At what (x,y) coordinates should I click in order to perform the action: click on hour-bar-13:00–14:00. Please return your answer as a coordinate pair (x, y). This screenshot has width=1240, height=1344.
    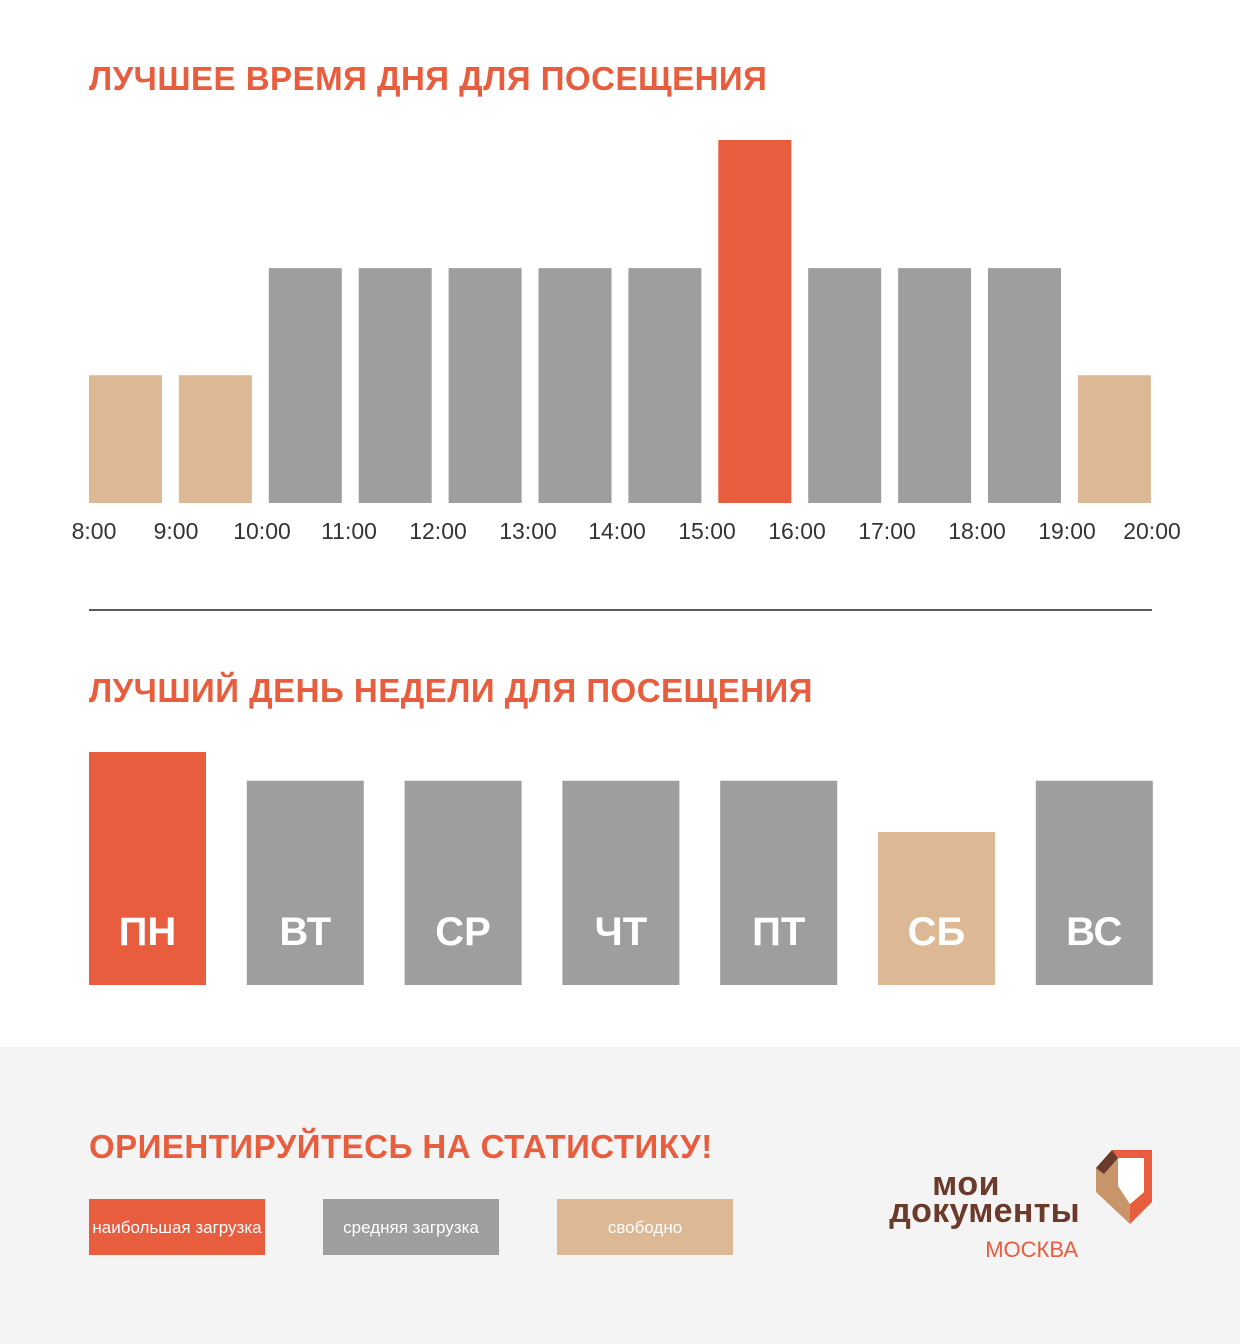
    Looking at the image, I should click on (575, 385).